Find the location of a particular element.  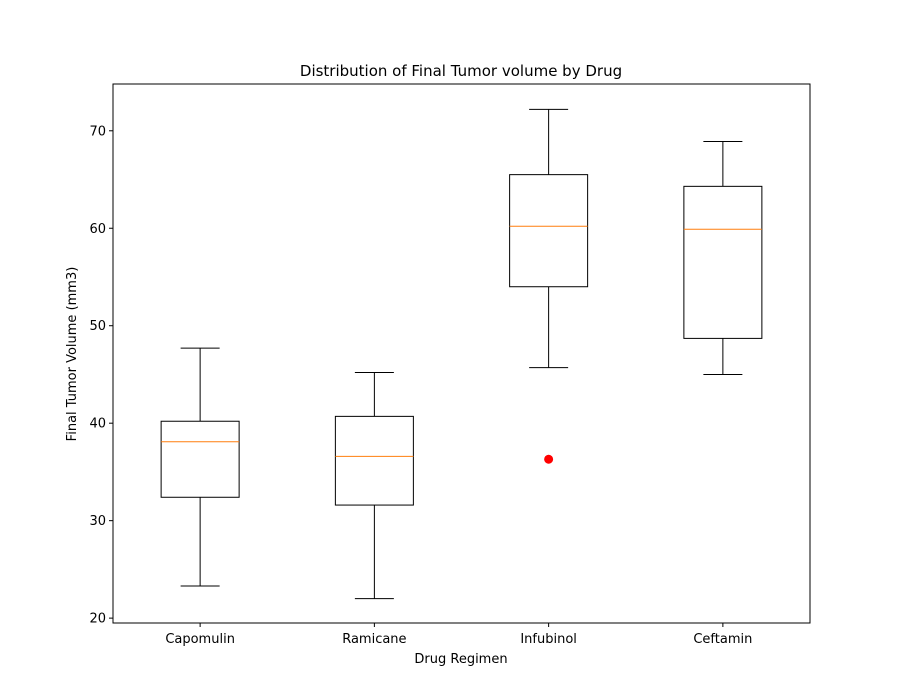

y-tick-label: 70 is located at coordinates (97, 131).